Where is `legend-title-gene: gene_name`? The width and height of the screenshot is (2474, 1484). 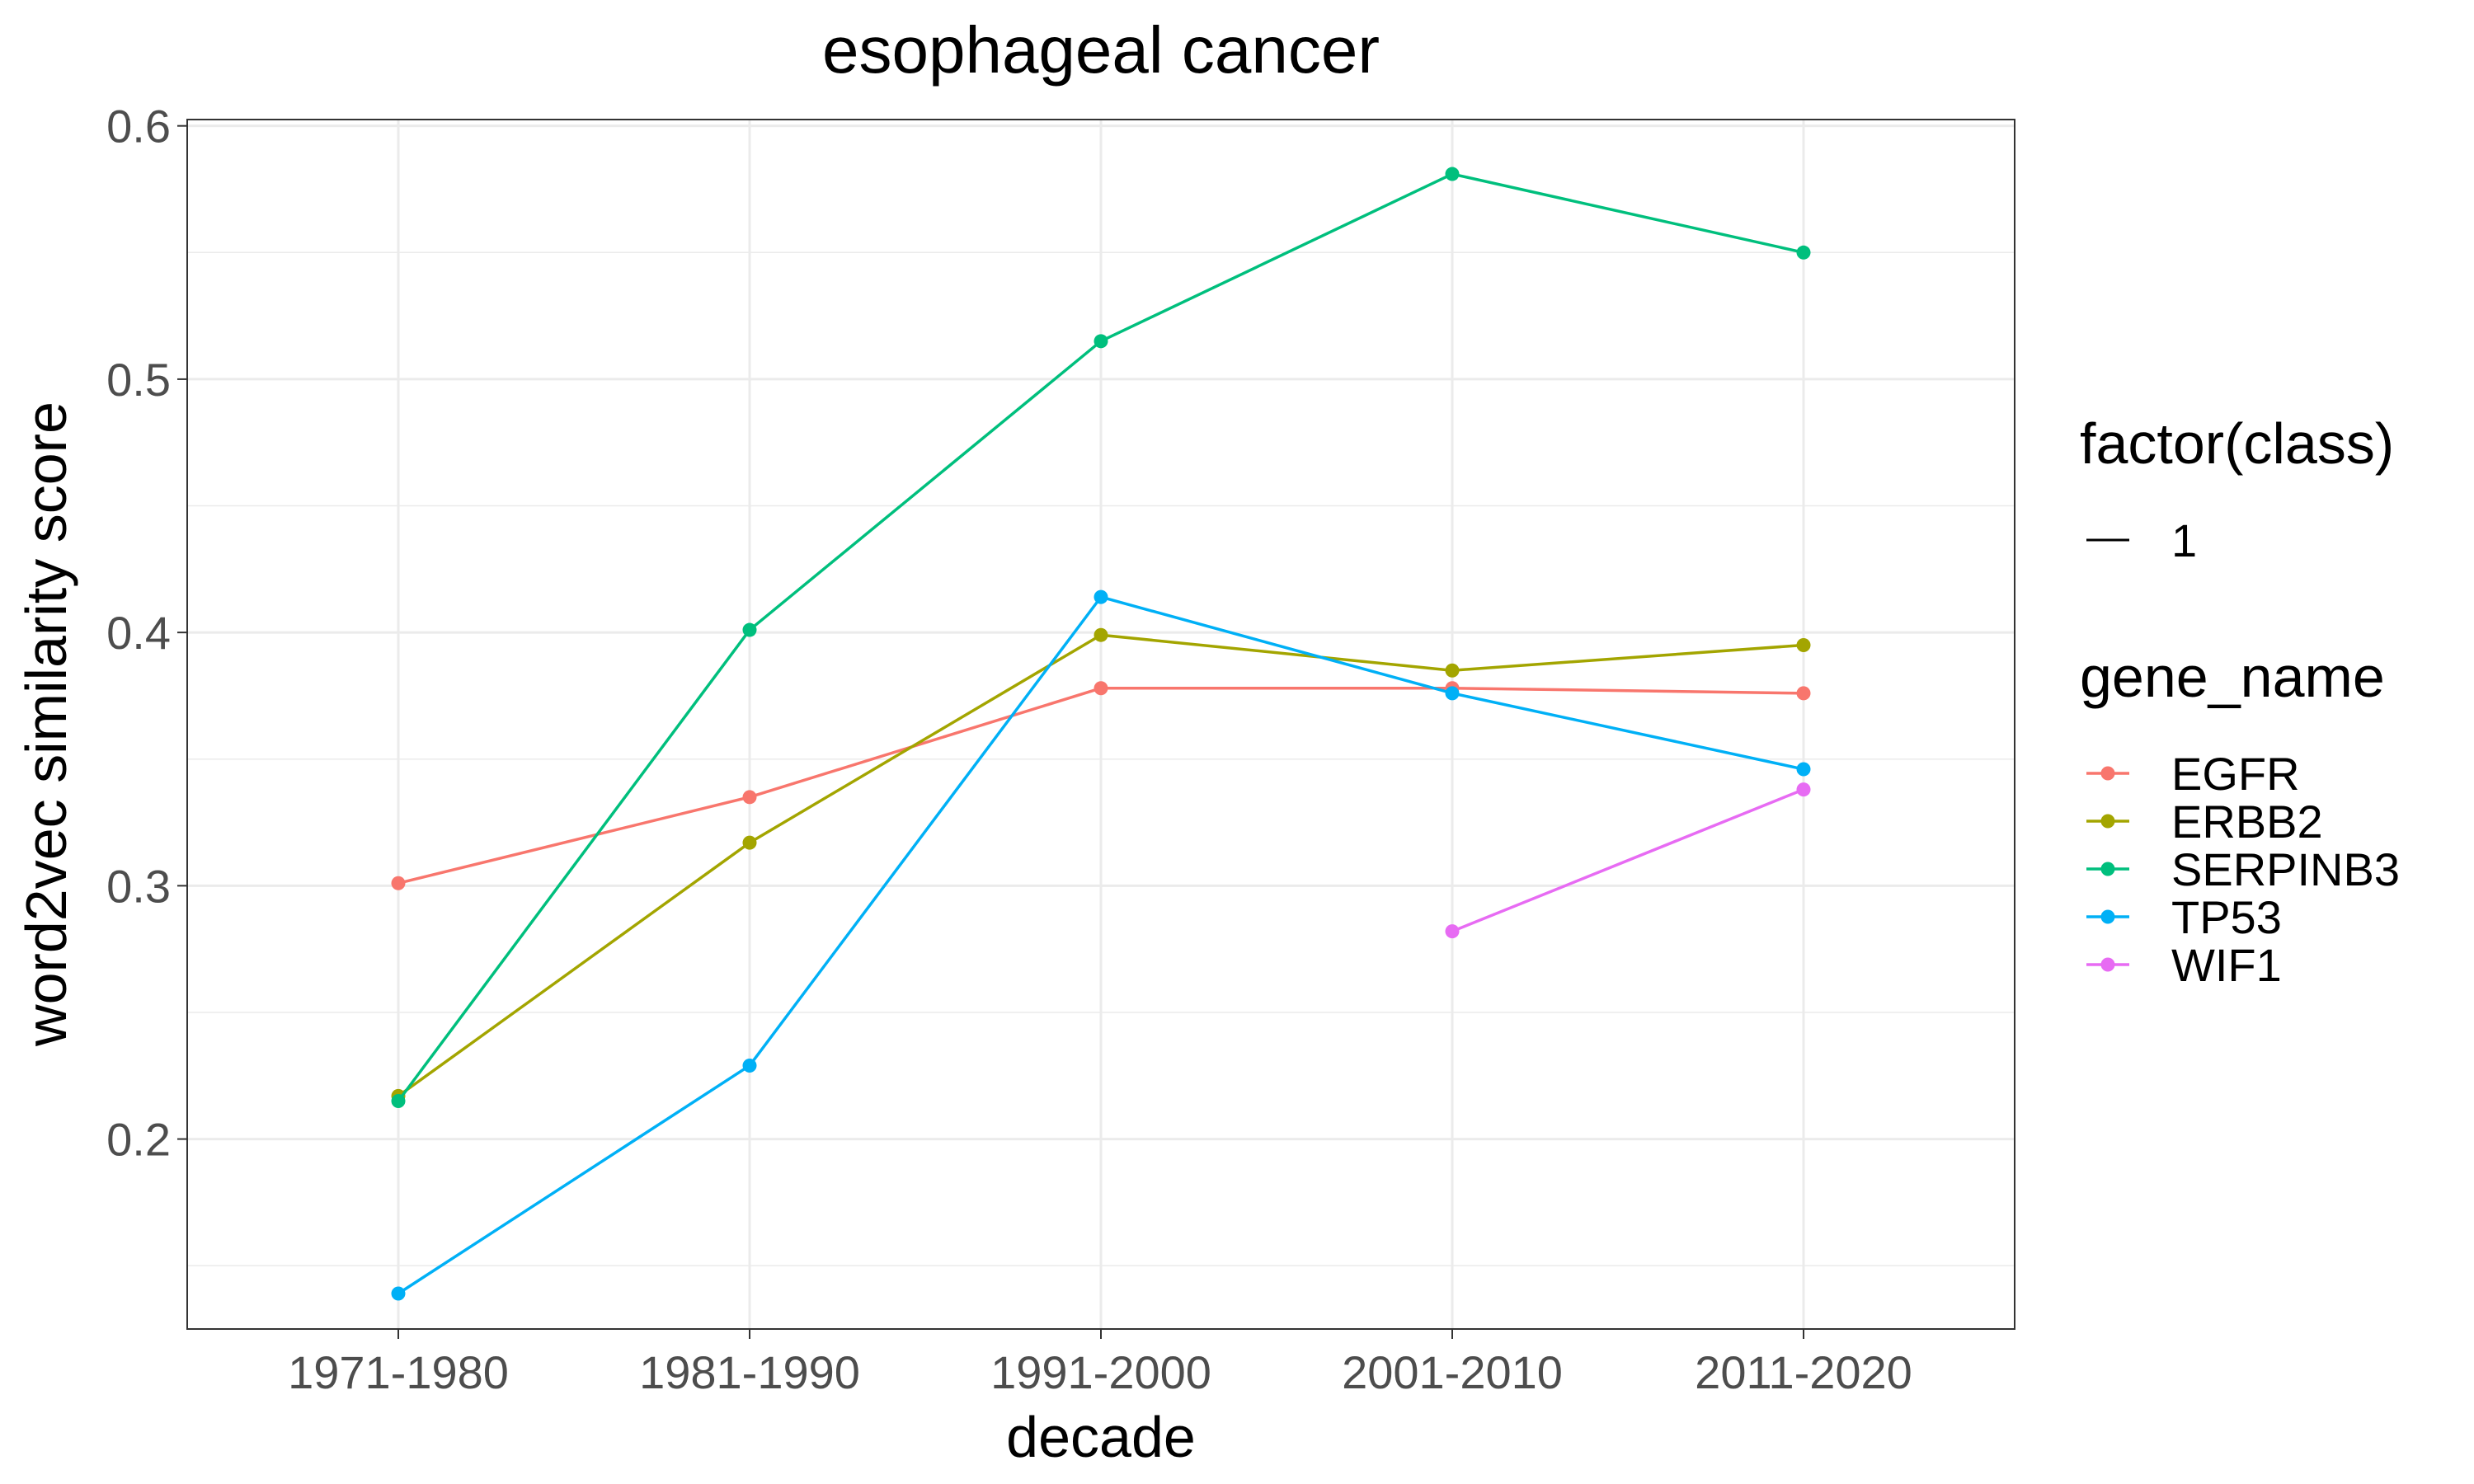
legend-title-gene: gene_name is located at coordinates (2232, 677).